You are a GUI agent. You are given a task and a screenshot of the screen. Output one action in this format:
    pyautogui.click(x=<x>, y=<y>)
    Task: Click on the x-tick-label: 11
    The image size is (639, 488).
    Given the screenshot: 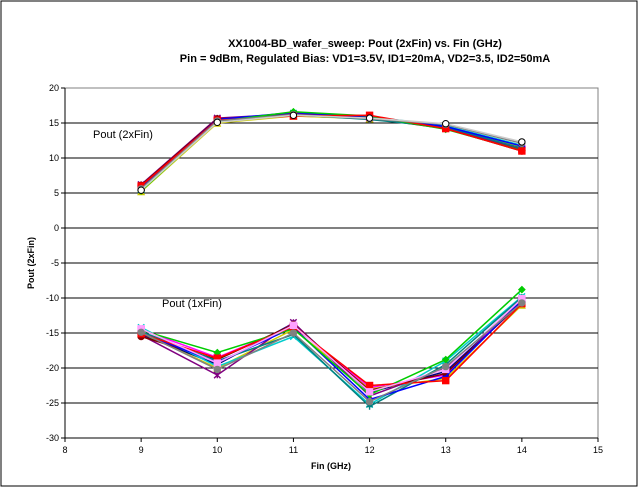 What is the action you would take?
    pyautogui.click(x=293, y=450)
    